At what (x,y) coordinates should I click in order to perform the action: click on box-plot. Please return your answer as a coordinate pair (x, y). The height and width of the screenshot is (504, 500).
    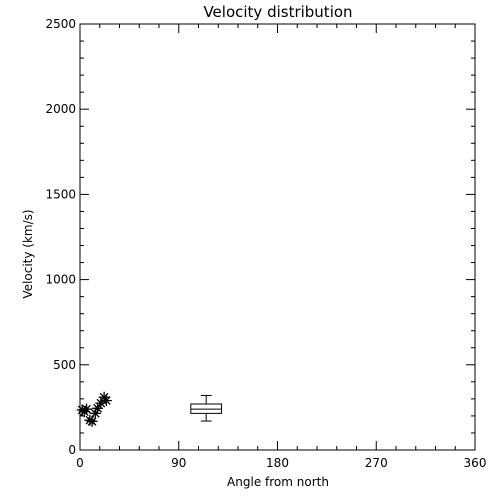
    Looking at the image, I should click on (206, 408).